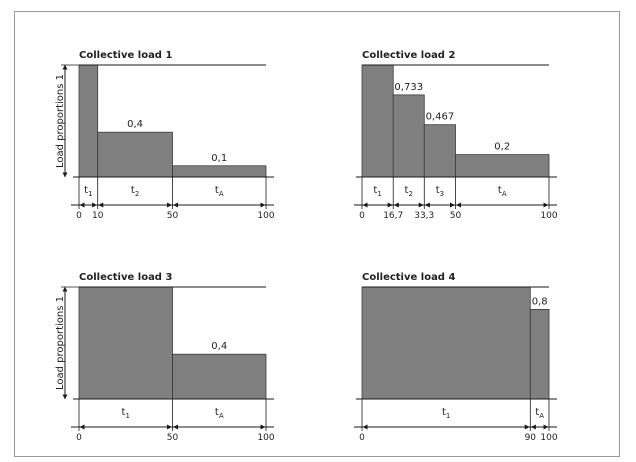 Image resolution: width=636 pixels, height=462 pixels. I want to click on x-tick-label: 16,7, so click(393, 216).